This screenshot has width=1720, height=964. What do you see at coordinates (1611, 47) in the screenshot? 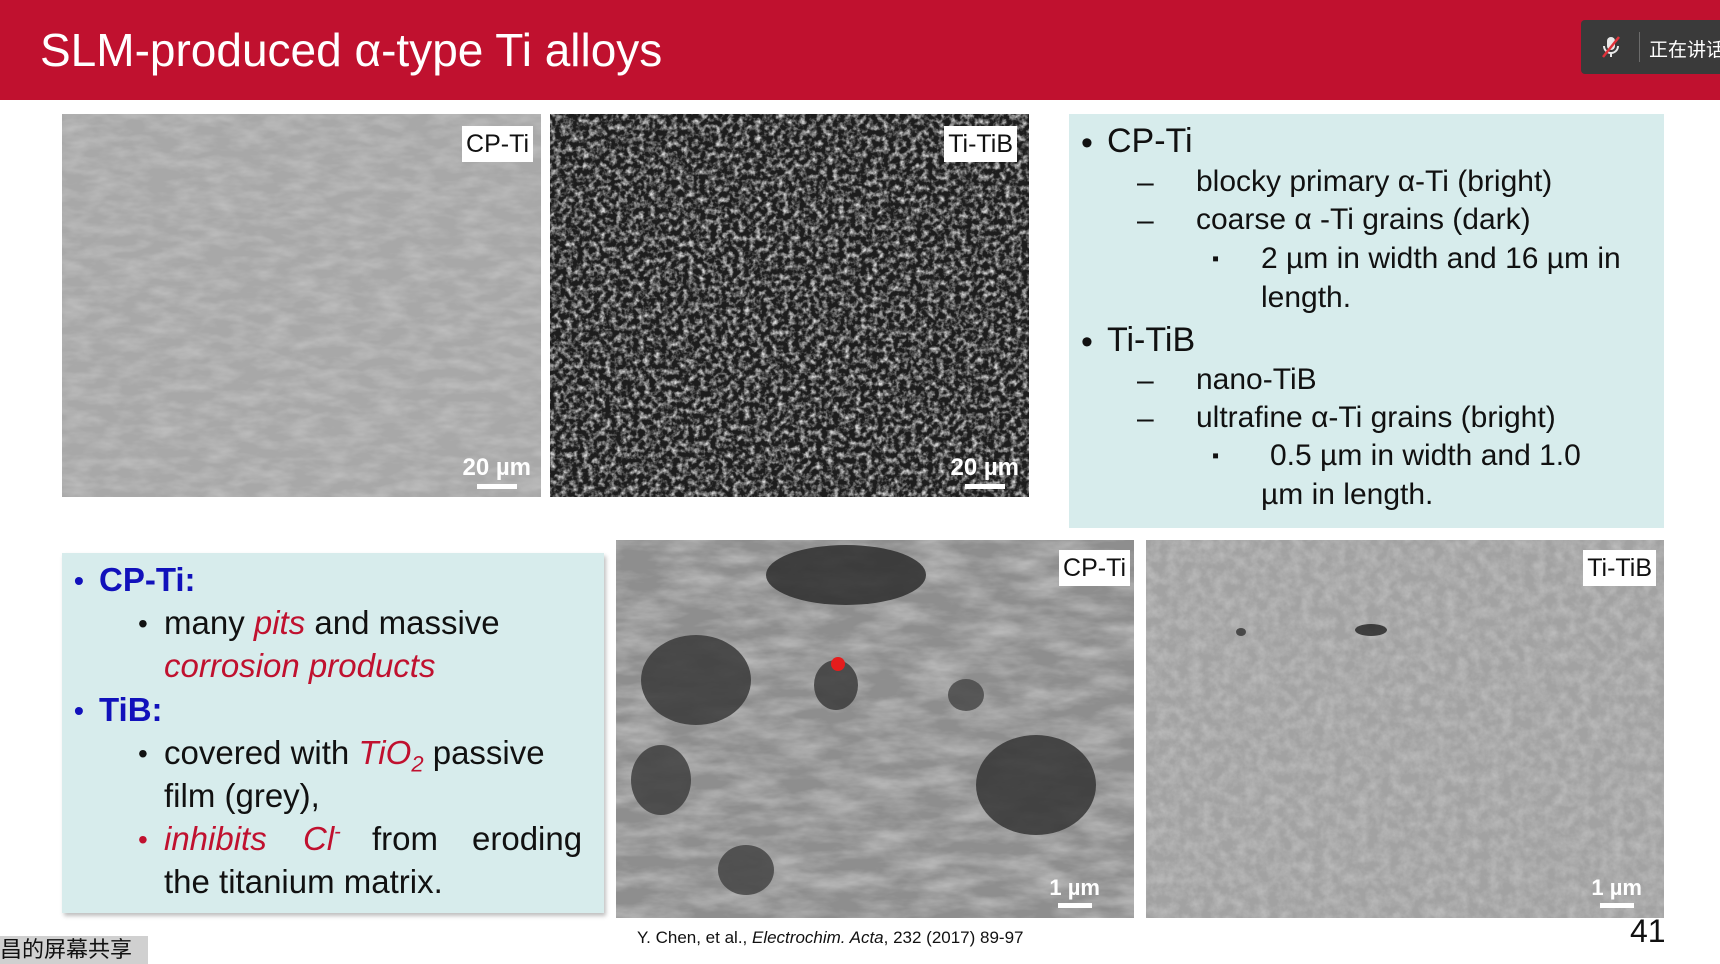
I see `muted-mic-icon` at bounding box center [1611, 47].